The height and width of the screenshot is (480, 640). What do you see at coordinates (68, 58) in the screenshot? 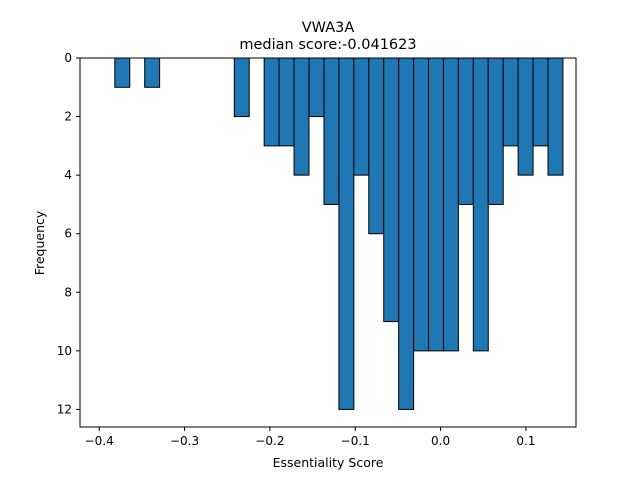
I see `y-tick-label: 0` at bounding box center [68, 58].